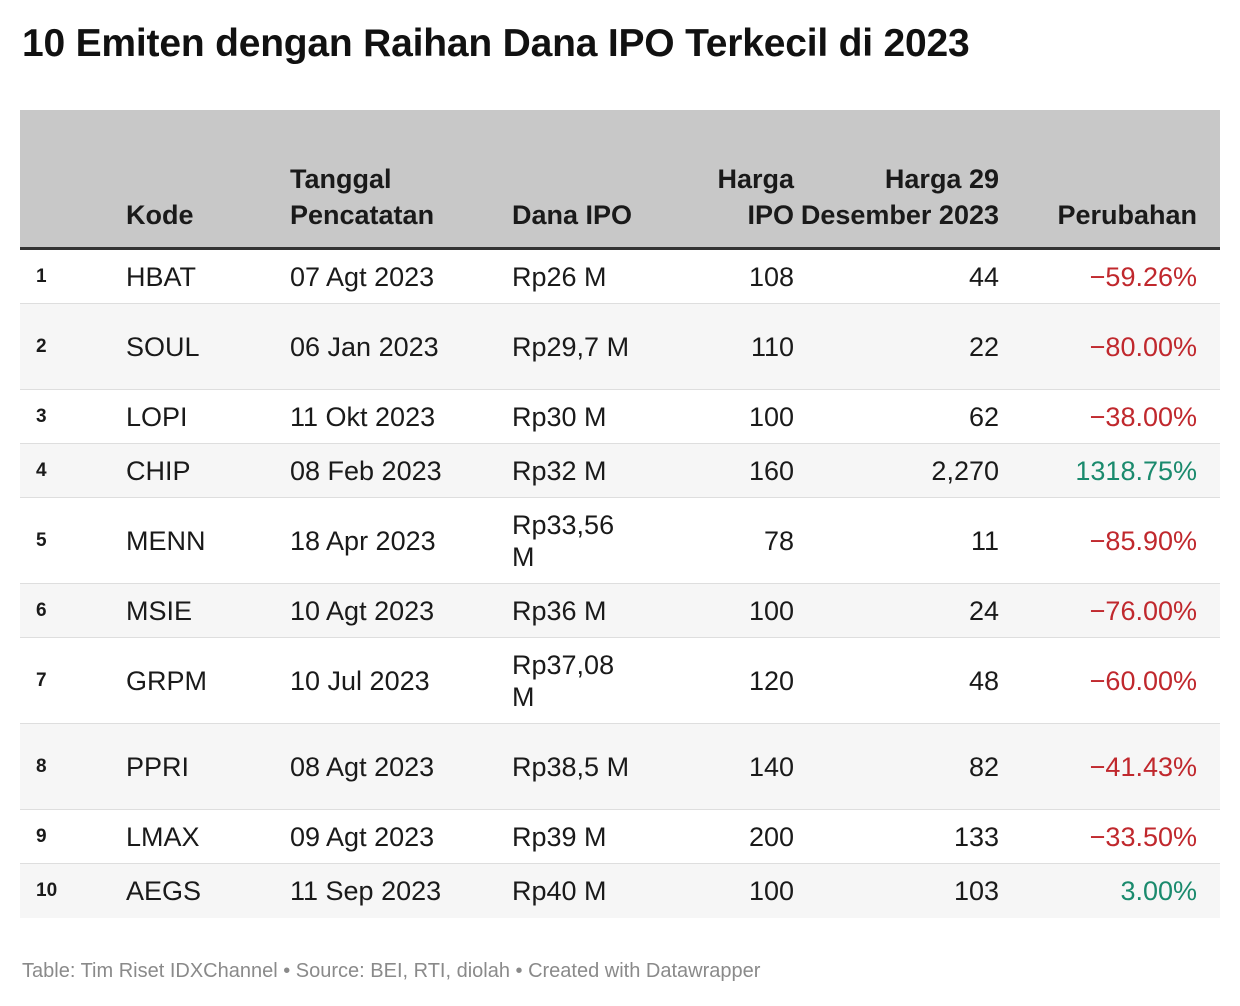 Image resolution: width=1240 pixels, height=1006 pixels. I want to click on row-code: LMAX, so click(163, 836).